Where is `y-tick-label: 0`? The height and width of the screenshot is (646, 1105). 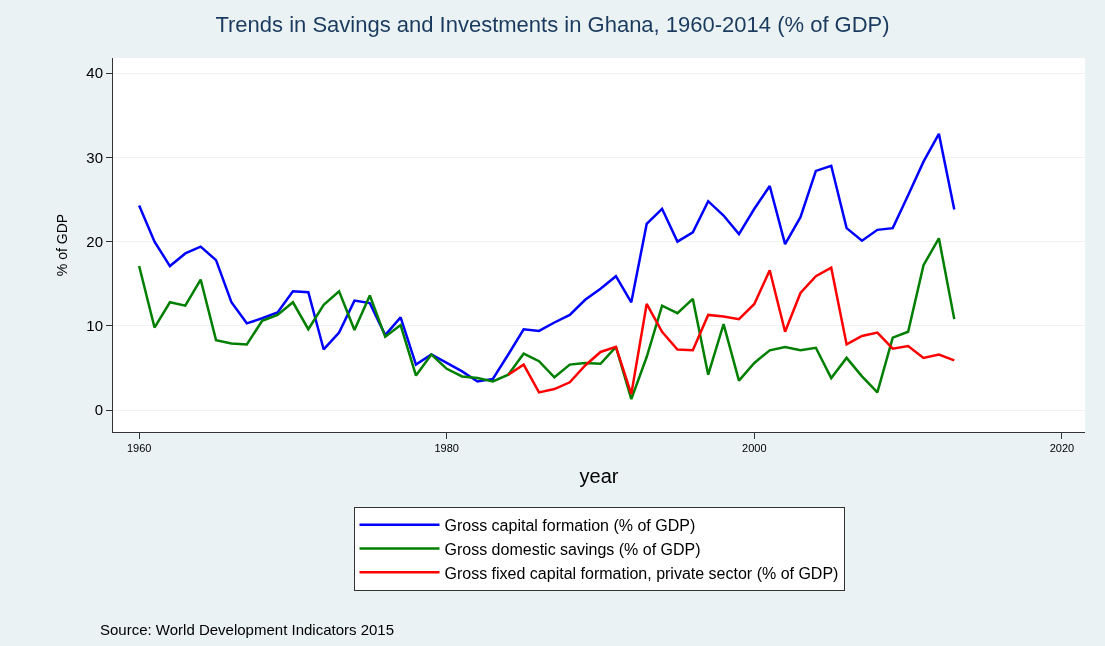
y-tick-label: 0 is located at coordinates (98, 410).